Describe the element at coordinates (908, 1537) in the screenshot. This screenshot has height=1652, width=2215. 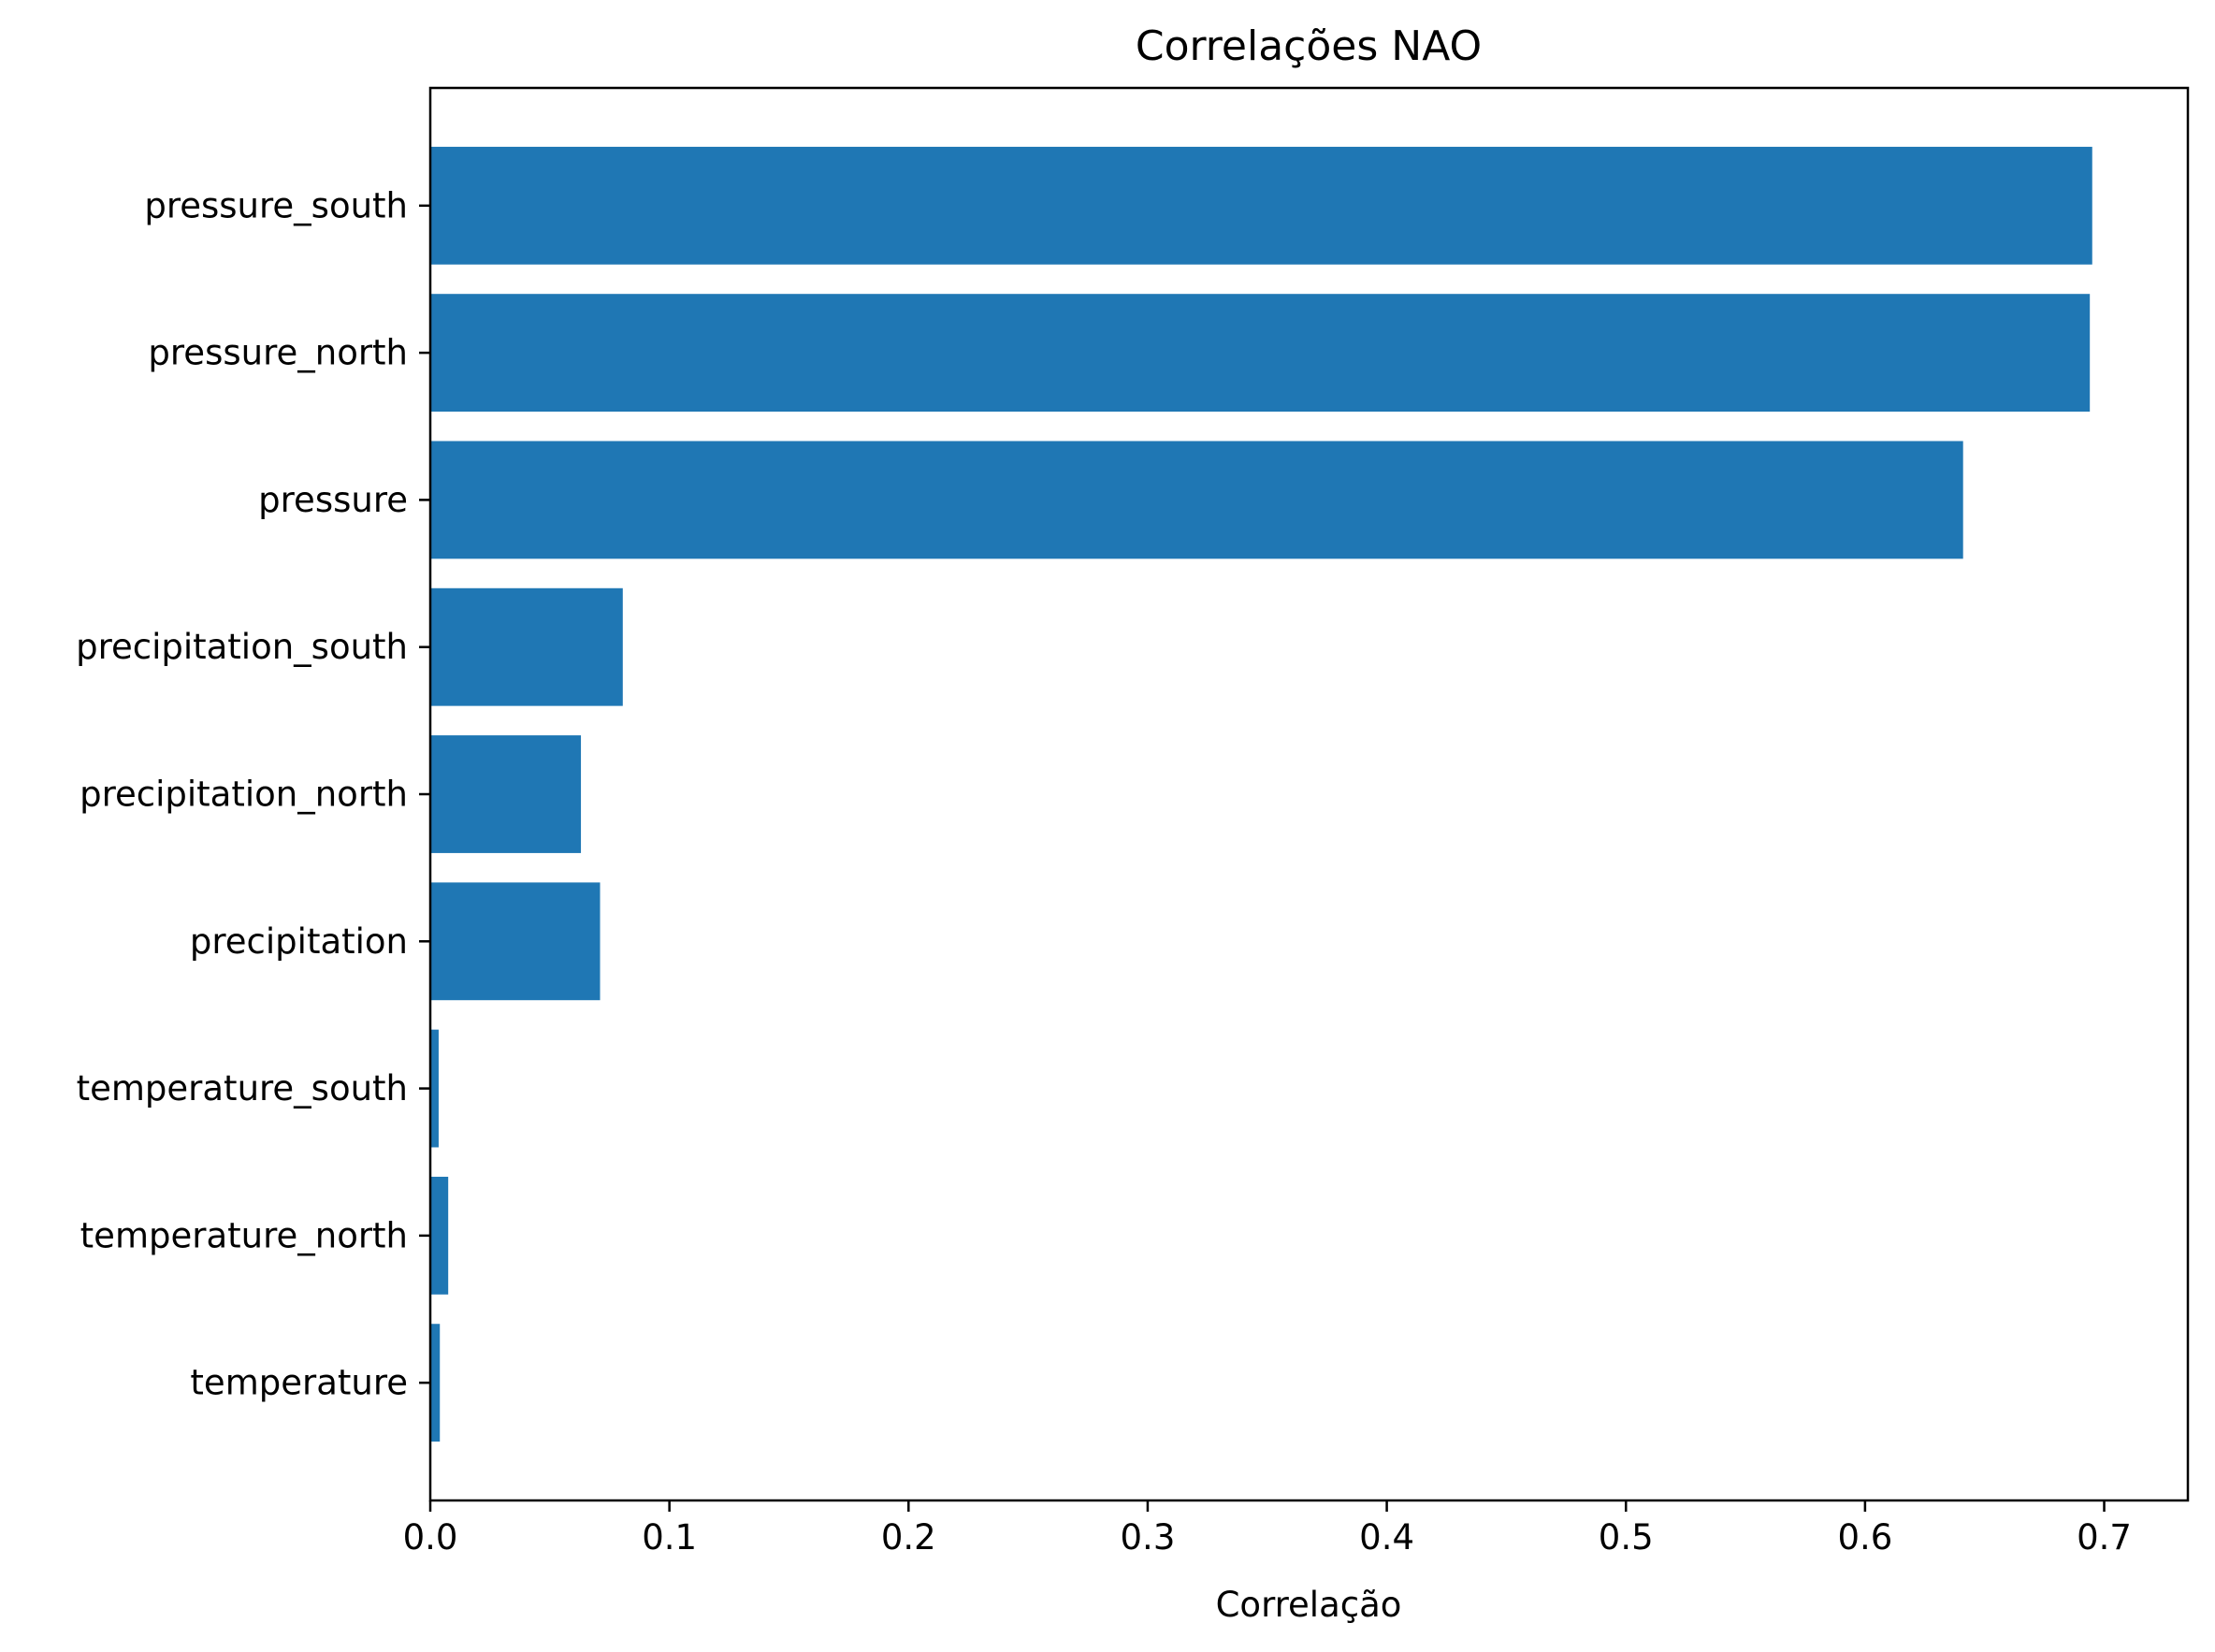
I see `x-tick-label: 0.2` at that location.